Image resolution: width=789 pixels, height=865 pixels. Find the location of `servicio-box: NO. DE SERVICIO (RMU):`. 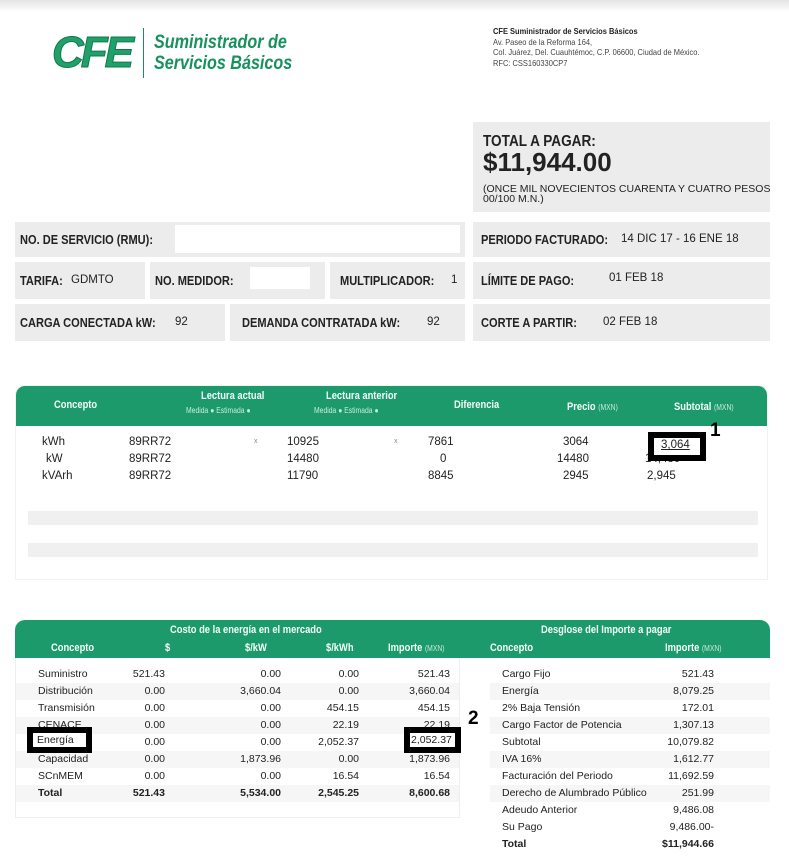

servicio-box: NO. DE SERVICIO (RMU): is located at coordinates (240, 239).